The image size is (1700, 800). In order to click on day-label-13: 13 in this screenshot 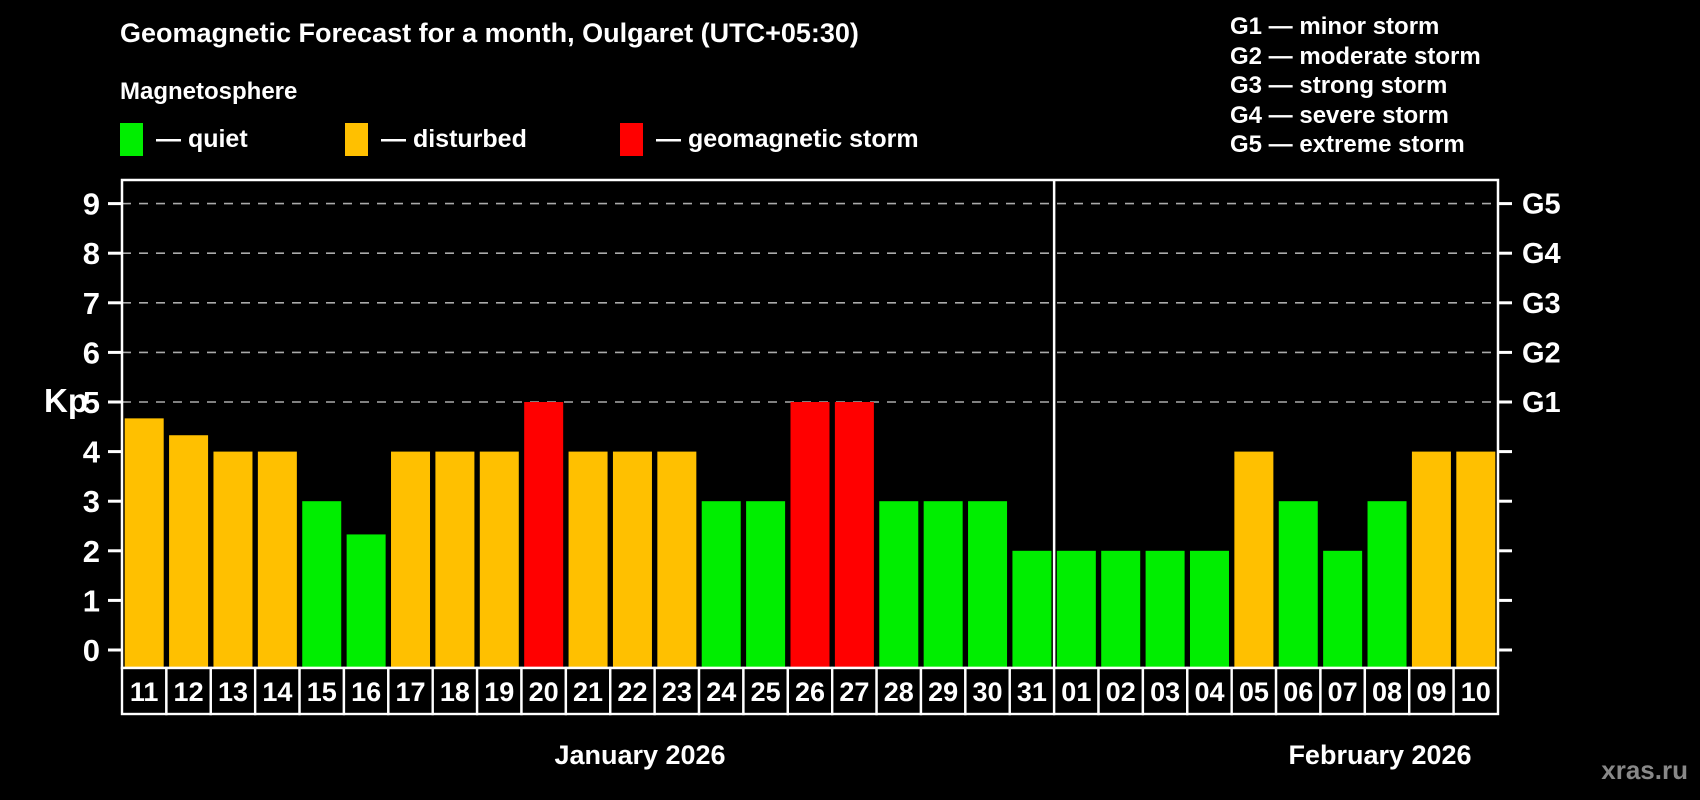, I will do `click(233, 692)`.